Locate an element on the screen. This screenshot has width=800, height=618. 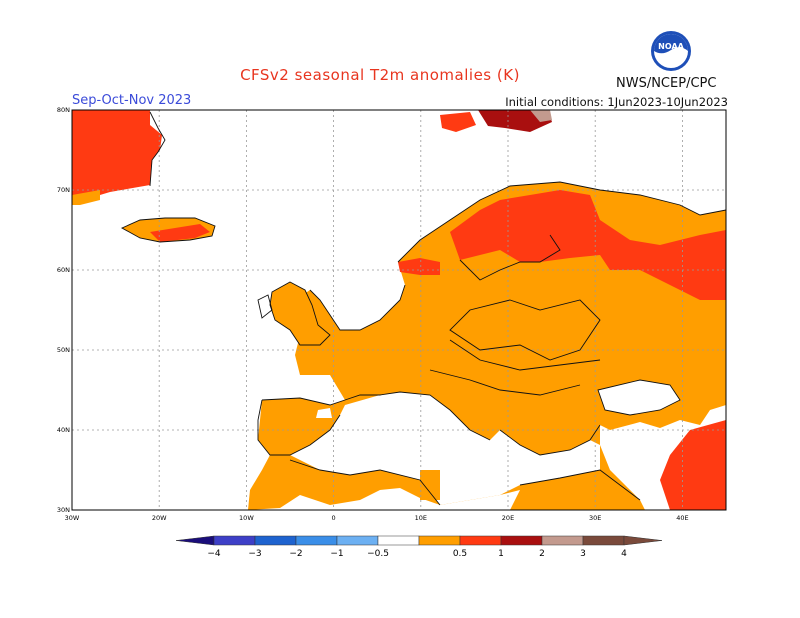
region-arctic-east is located at coordinates (515, 121).